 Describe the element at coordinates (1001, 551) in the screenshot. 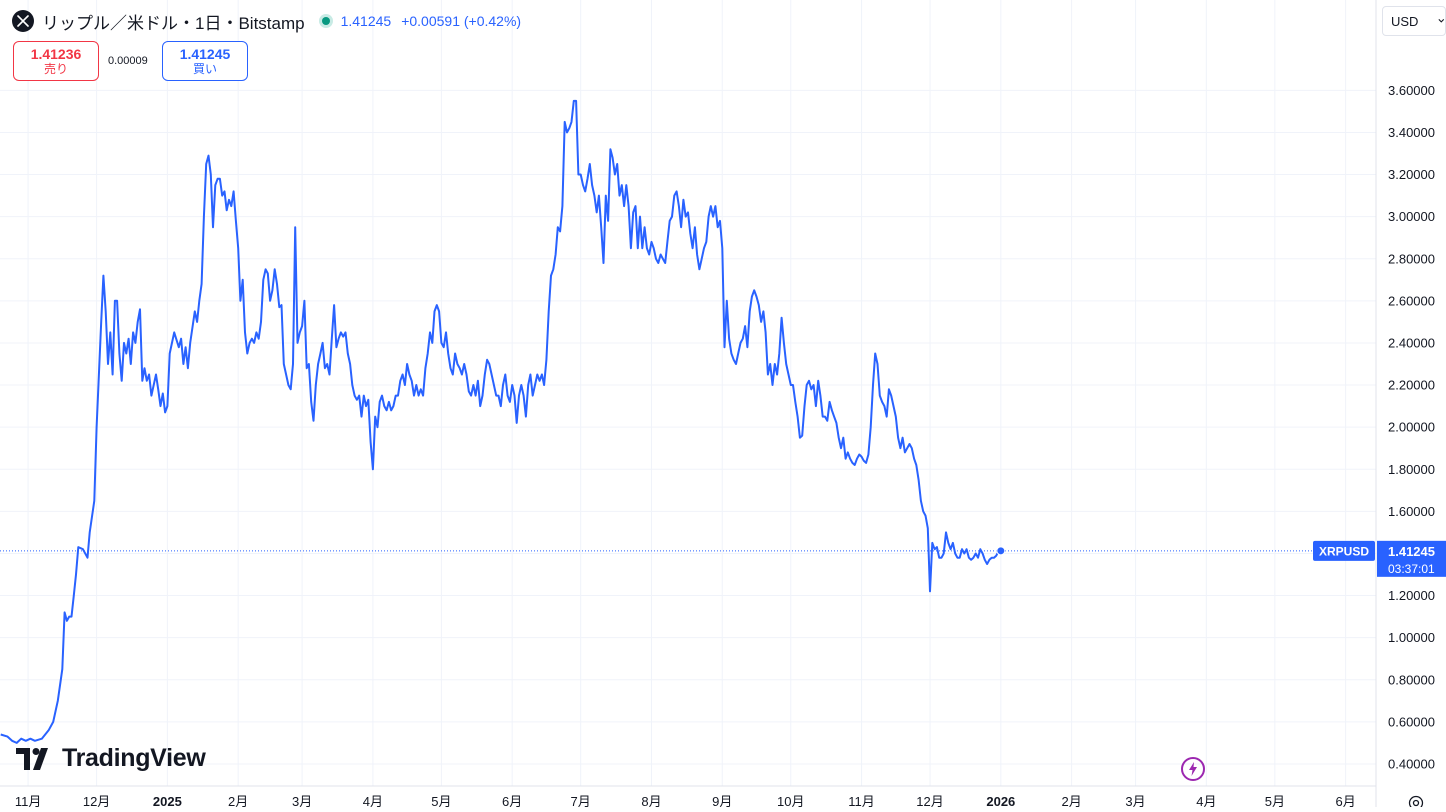

I see `last-price-dot` at that location.